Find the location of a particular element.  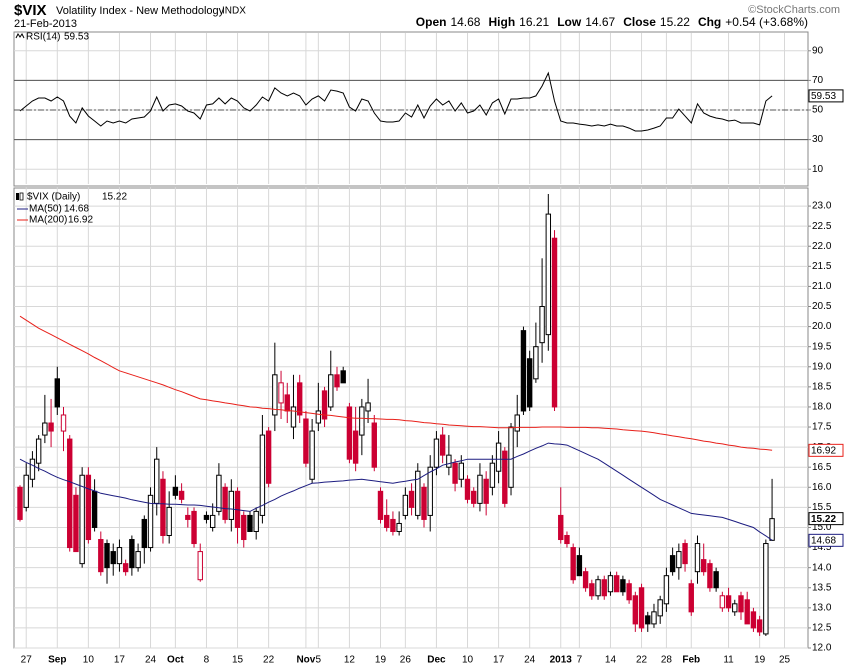

x-tick-label: 14 is located at coordinates (611, 660).